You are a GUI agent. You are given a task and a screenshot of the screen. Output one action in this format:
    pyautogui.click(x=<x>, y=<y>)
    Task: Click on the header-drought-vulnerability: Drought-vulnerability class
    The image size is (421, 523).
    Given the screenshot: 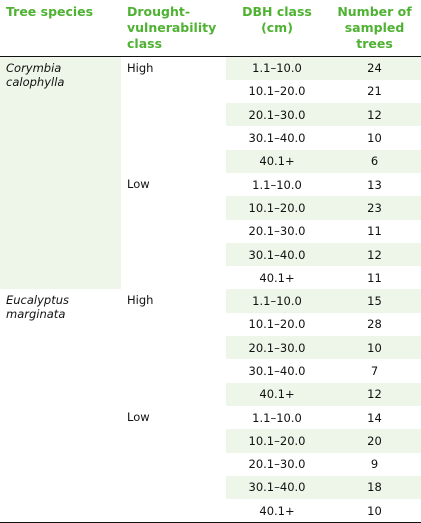 What is the action you would take?
    pyautogui.click(x=172, y=27)
    